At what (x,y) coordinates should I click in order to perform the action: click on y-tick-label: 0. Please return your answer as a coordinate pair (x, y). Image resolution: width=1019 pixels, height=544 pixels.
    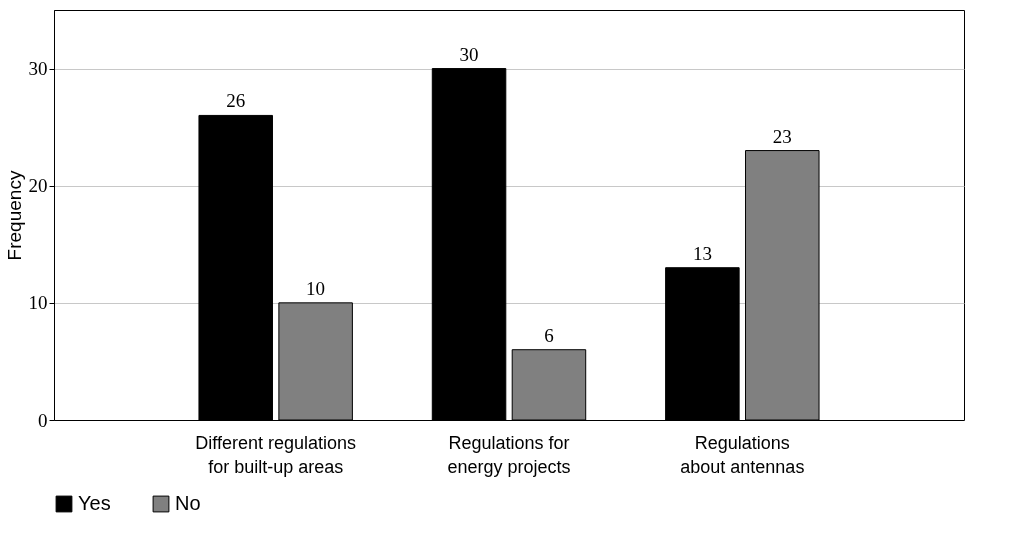
    Looking at the image, I should click on (43, 420).